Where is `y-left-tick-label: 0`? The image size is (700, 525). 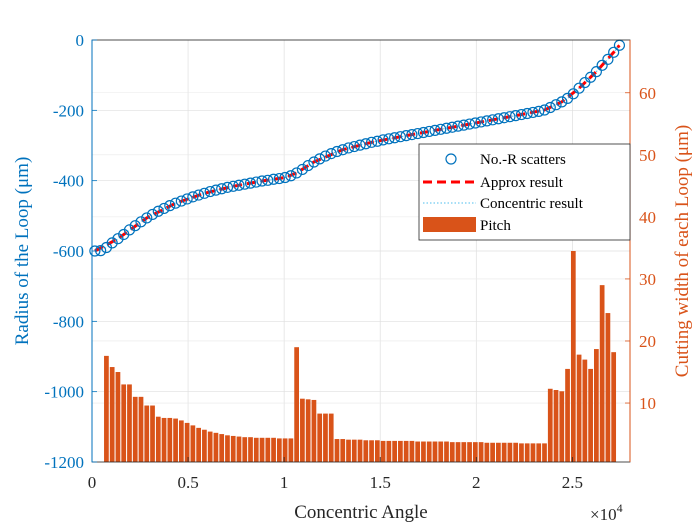
y-left-tick-label: 0 is located at coordinates (80, 40).